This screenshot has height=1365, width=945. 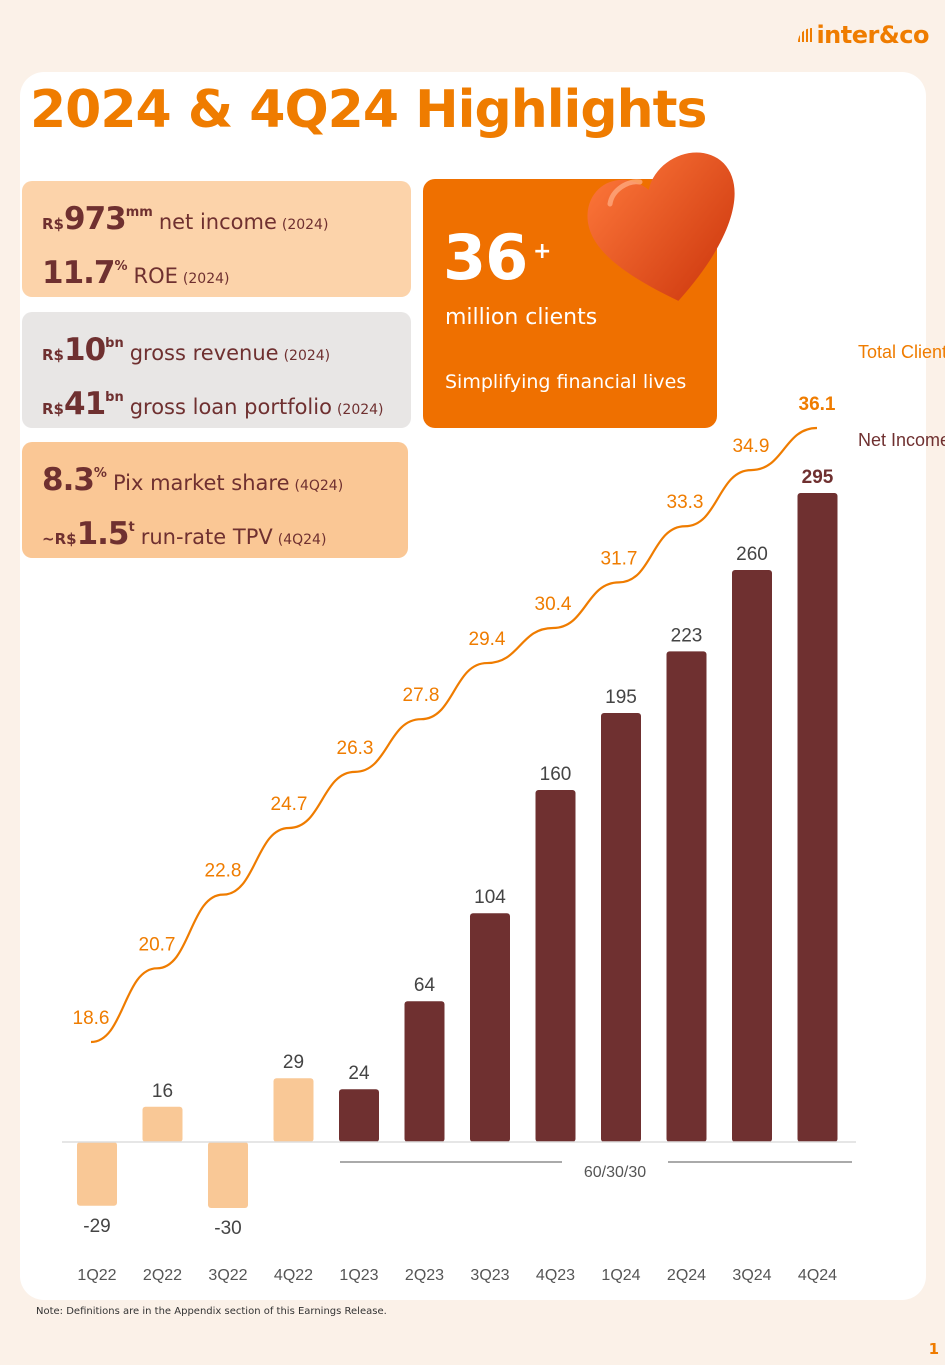 I want to click on kpi-prefix: ~R$, so click(x=59, y=539).